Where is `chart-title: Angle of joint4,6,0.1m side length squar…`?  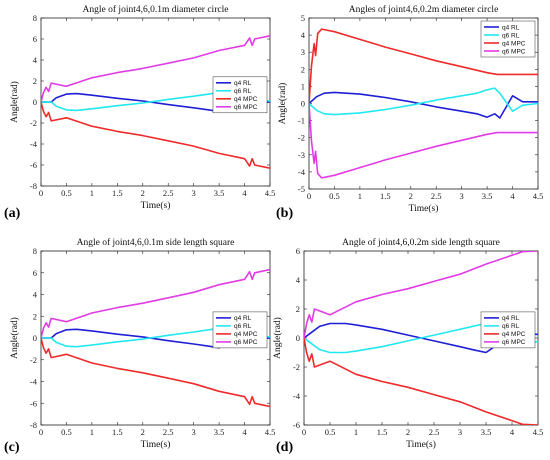 chart-title: Angle of joint4,6,0.1m side length squar… is located at coordinates (156, 242).